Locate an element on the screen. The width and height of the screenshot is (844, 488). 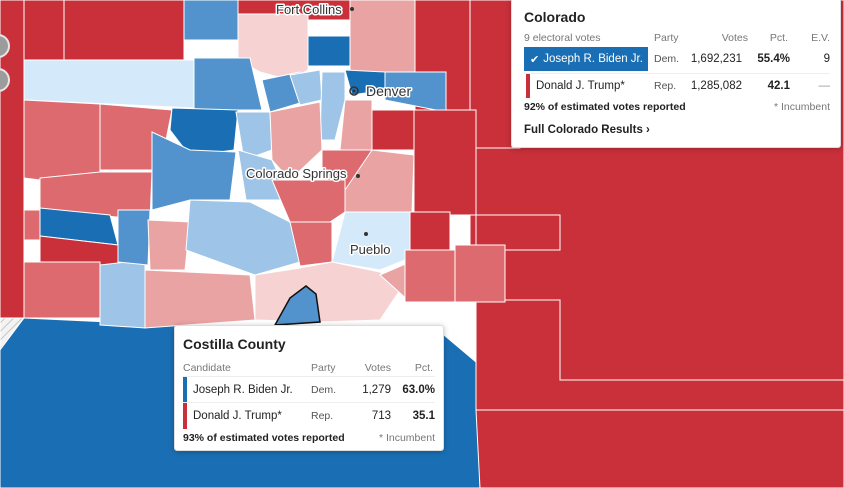
county-arapahoe is located at coordinates (332, 106).